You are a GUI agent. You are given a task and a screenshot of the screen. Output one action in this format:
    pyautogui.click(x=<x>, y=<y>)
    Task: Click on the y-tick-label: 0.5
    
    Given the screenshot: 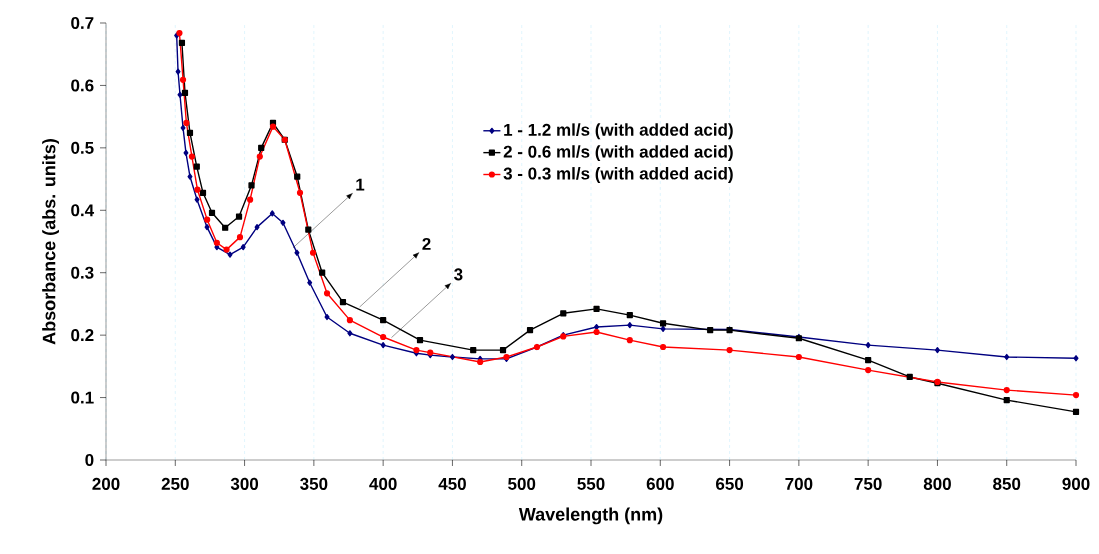 What is the action you would take?
    pyautogui.click(x=82, y=147)
    